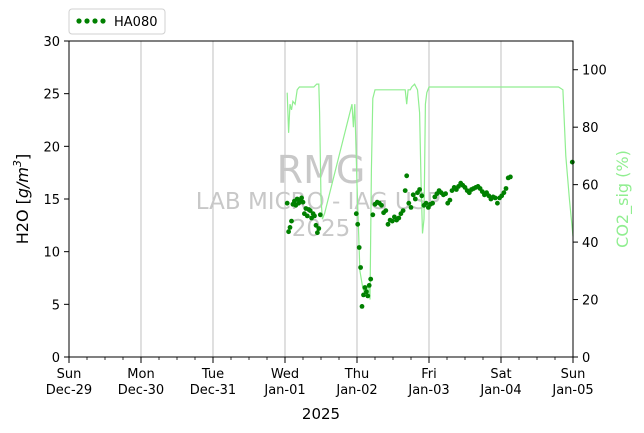  I want to click on right-y-axis: 0 20 40 60 80 100, so click(590, 215).